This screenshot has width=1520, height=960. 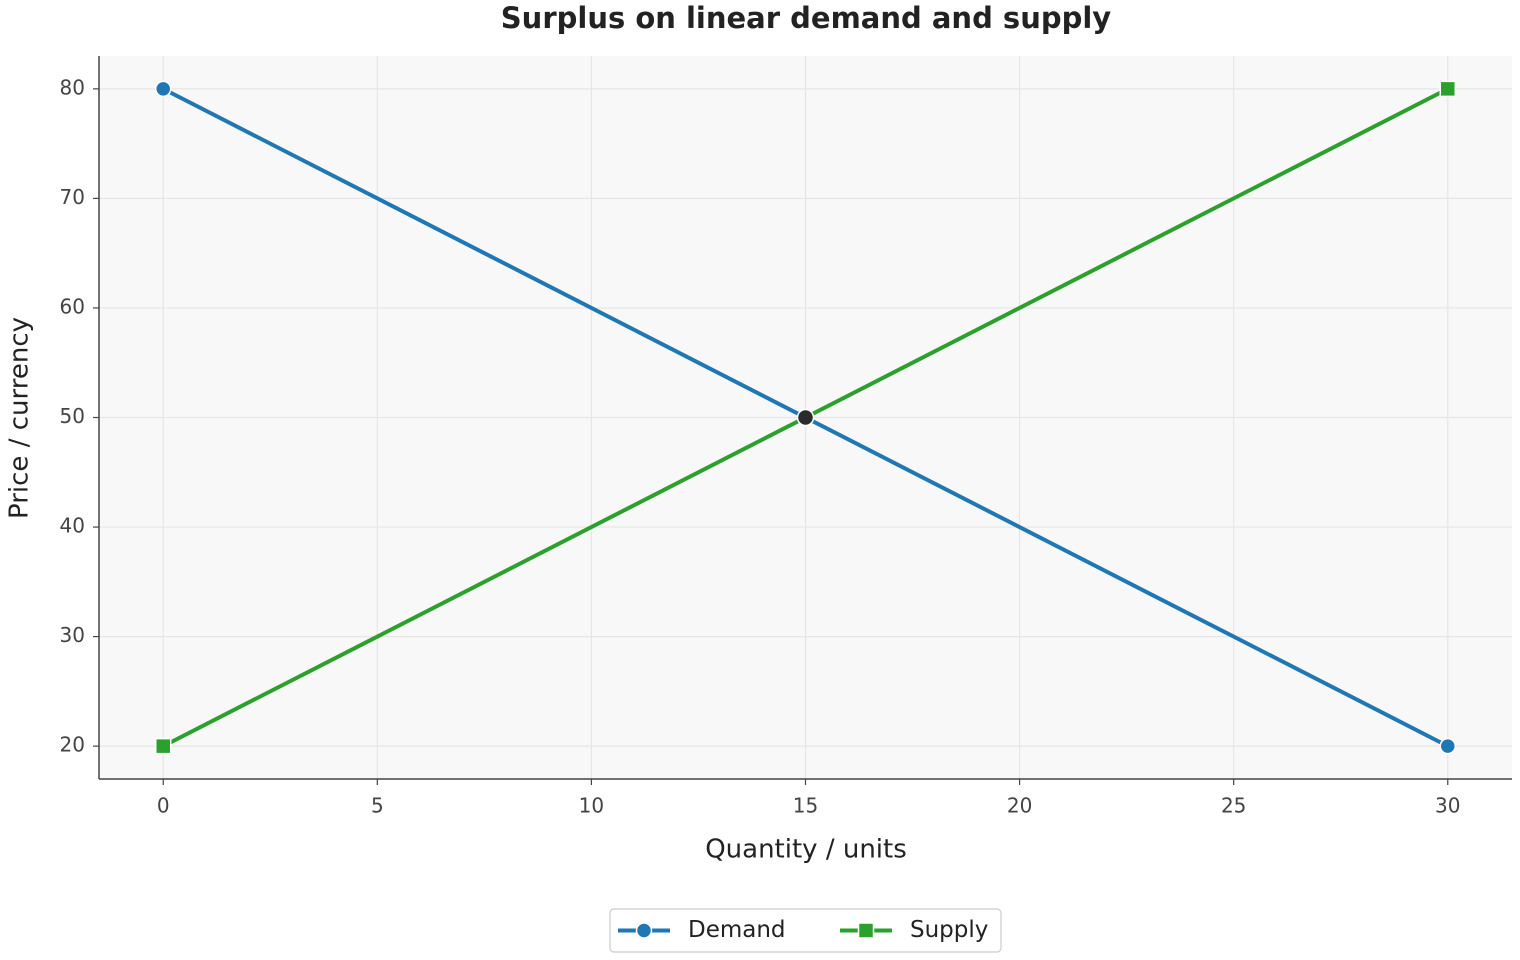 I want to click on chart-title: Surplus on linear demand and supply, so click(x=806, y=18).